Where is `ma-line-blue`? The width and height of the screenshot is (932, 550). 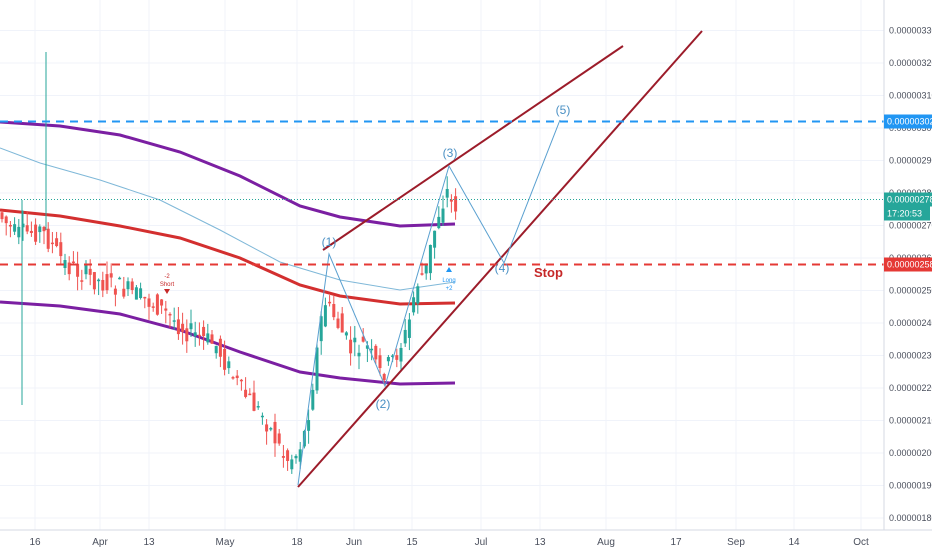 ma-line-blue is located at coordinates (228, 219).